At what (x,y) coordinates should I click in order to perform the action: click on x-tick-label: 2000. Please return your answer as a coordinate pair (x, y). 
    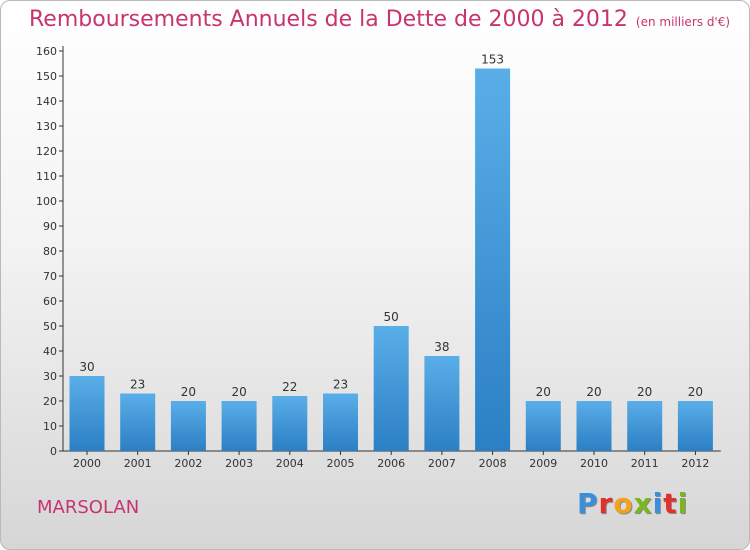
    Looking at the image, I should click on (87, 463).